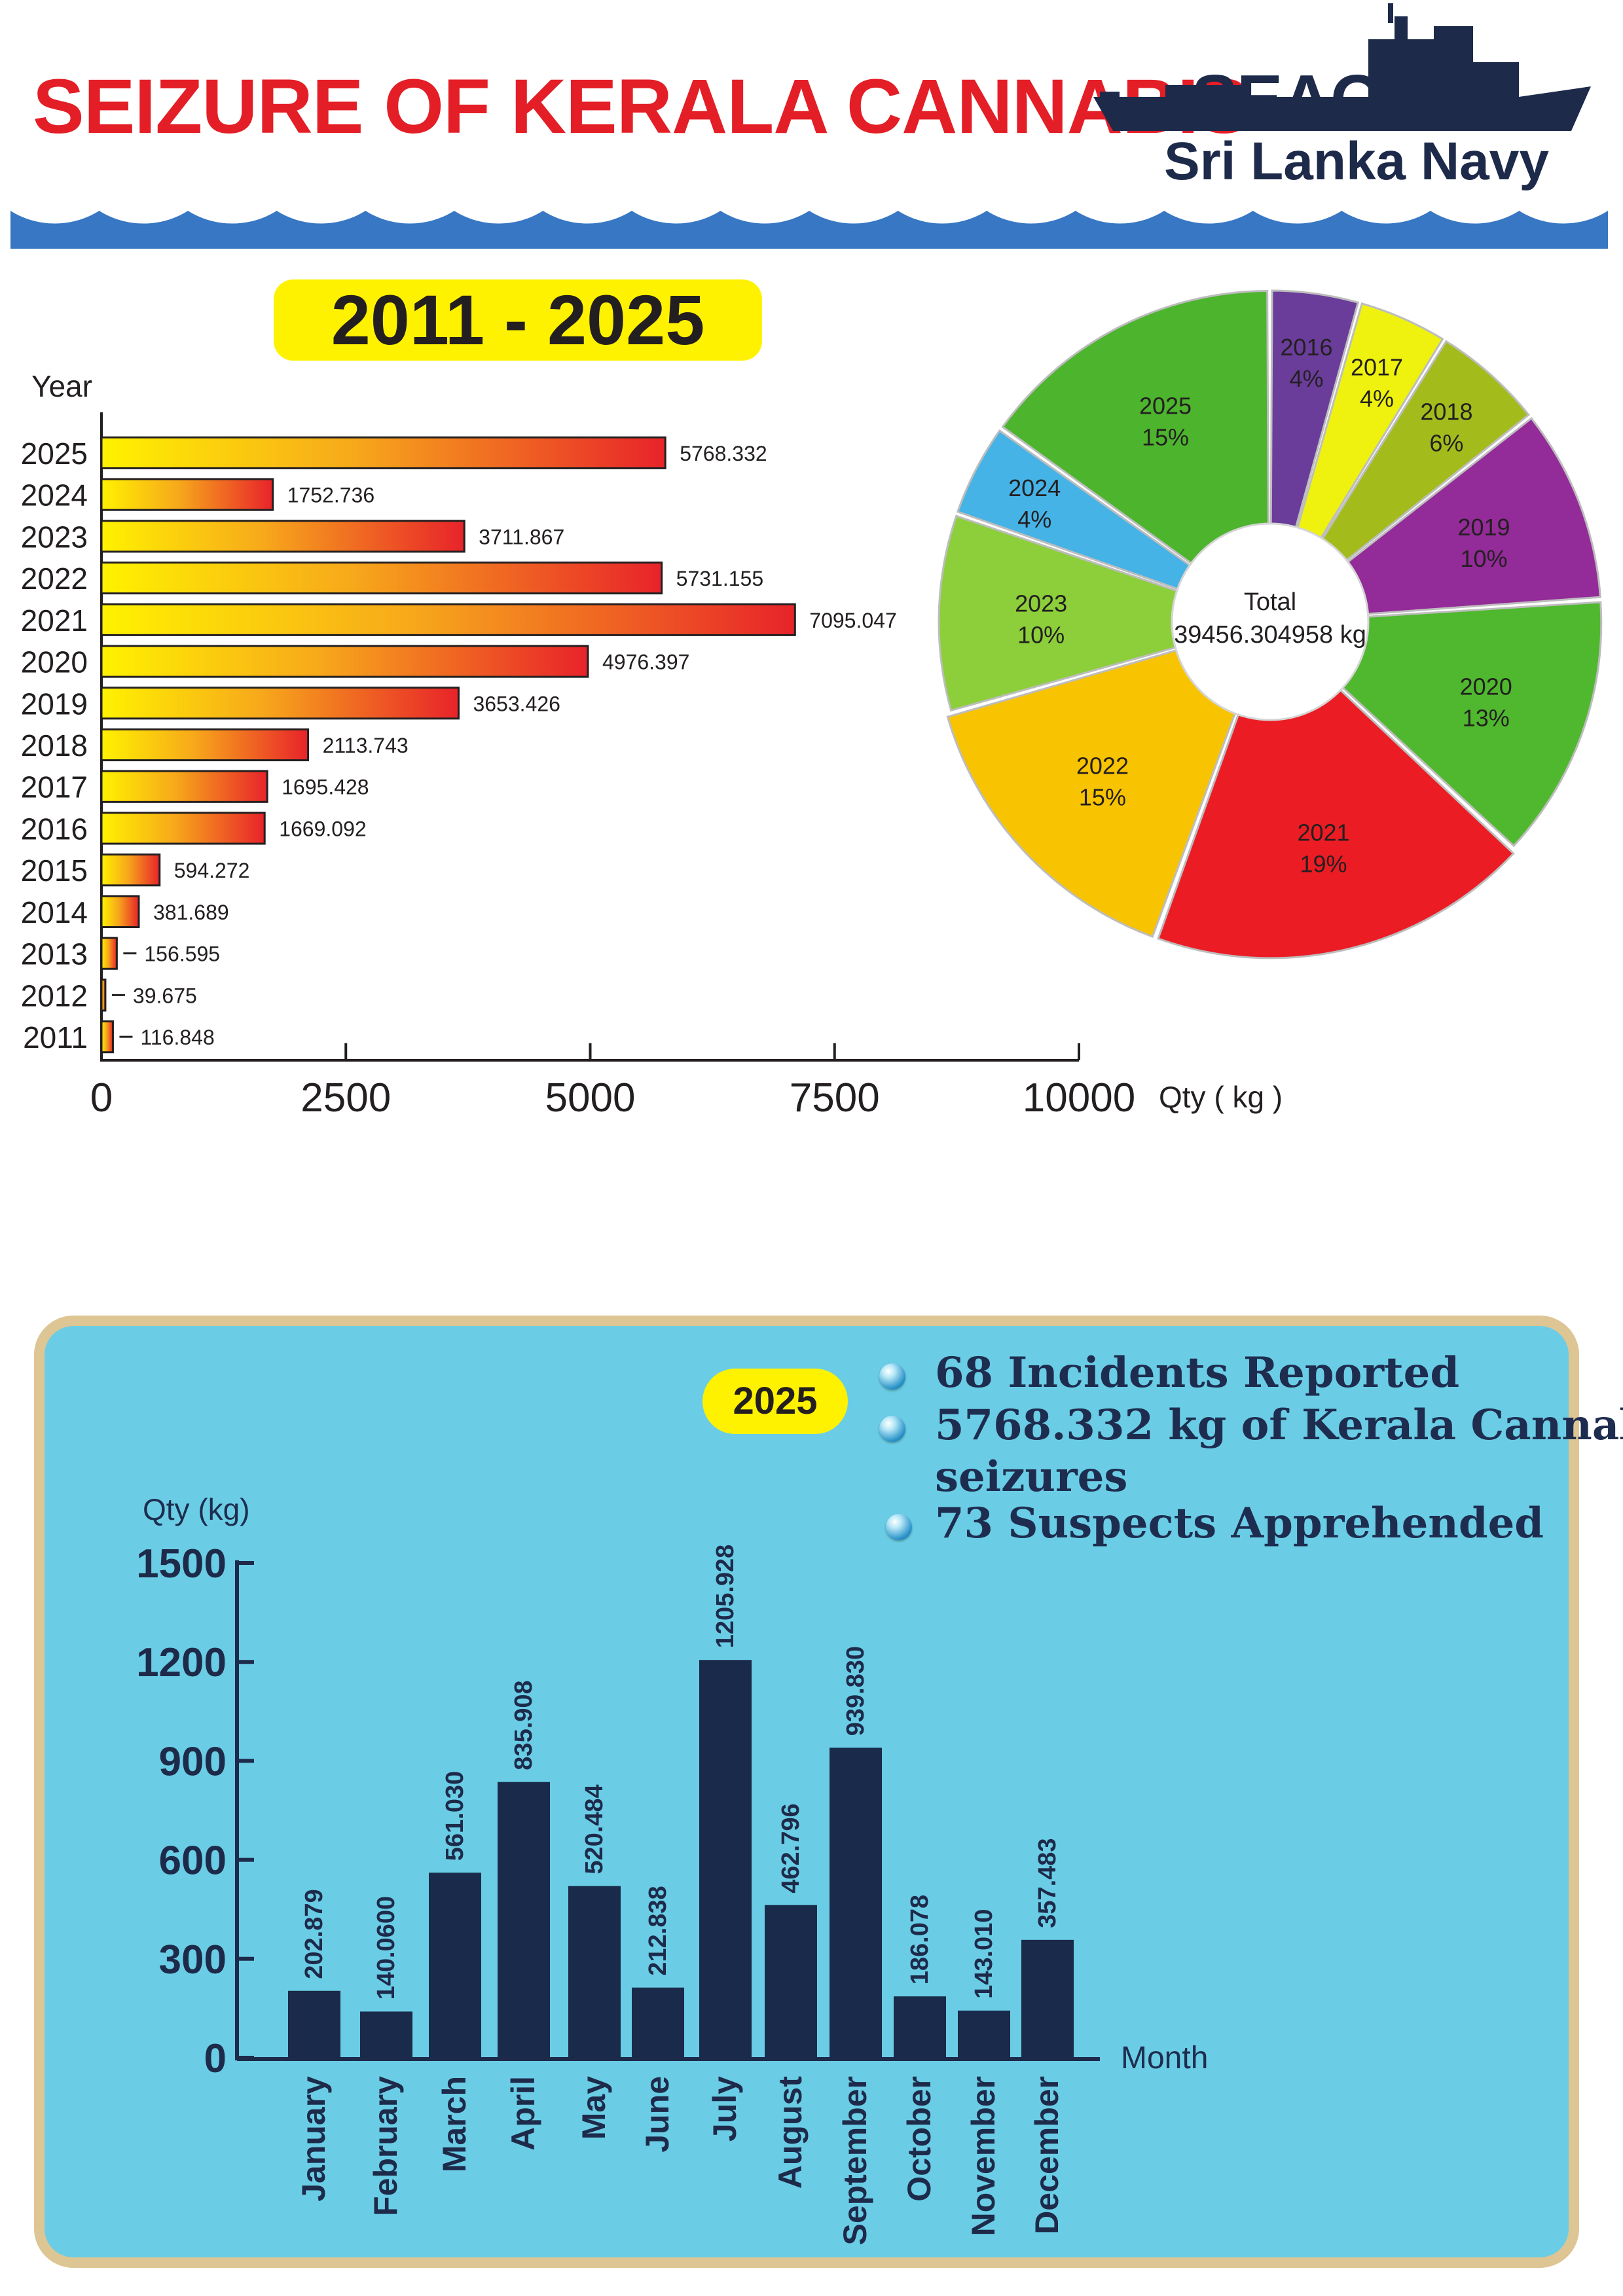  What do you see at coordinates (657, 2114) in the screenshot?
I see `vbar-x-tick-label: June` at bounding box center [657, 2114].